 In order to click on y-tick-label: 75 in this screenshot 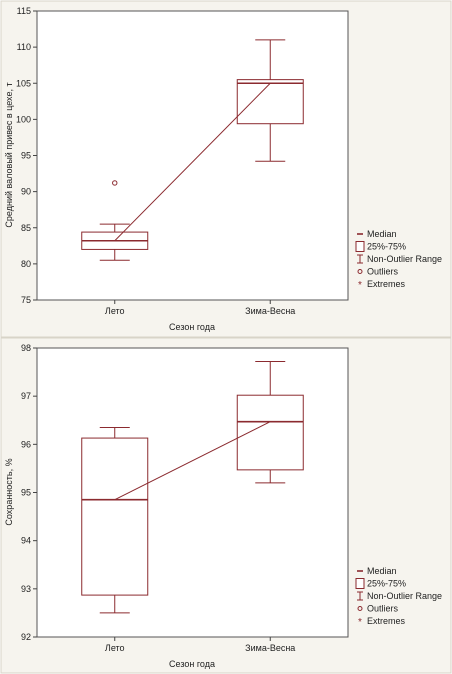, I will do `click(26, 300)`.